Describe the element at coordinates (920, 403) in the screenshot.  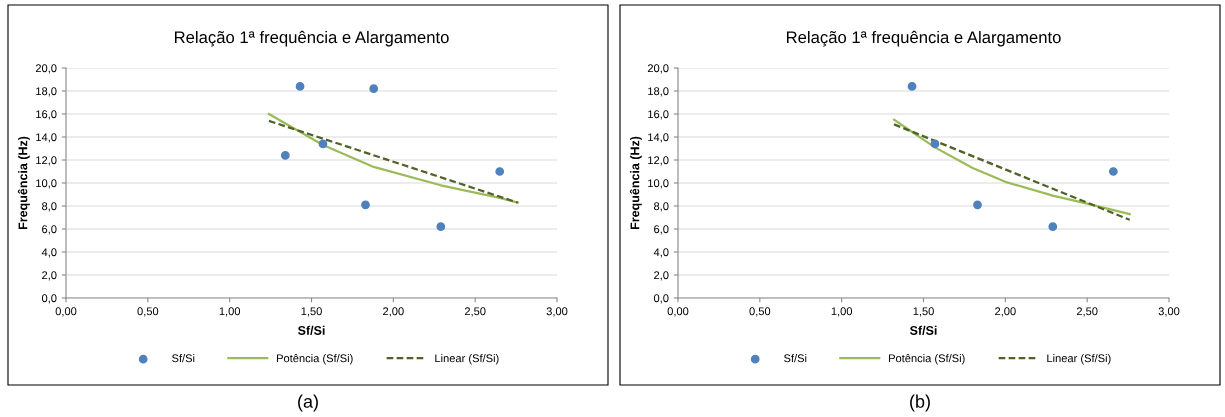
I see `text: (b)` at that location.